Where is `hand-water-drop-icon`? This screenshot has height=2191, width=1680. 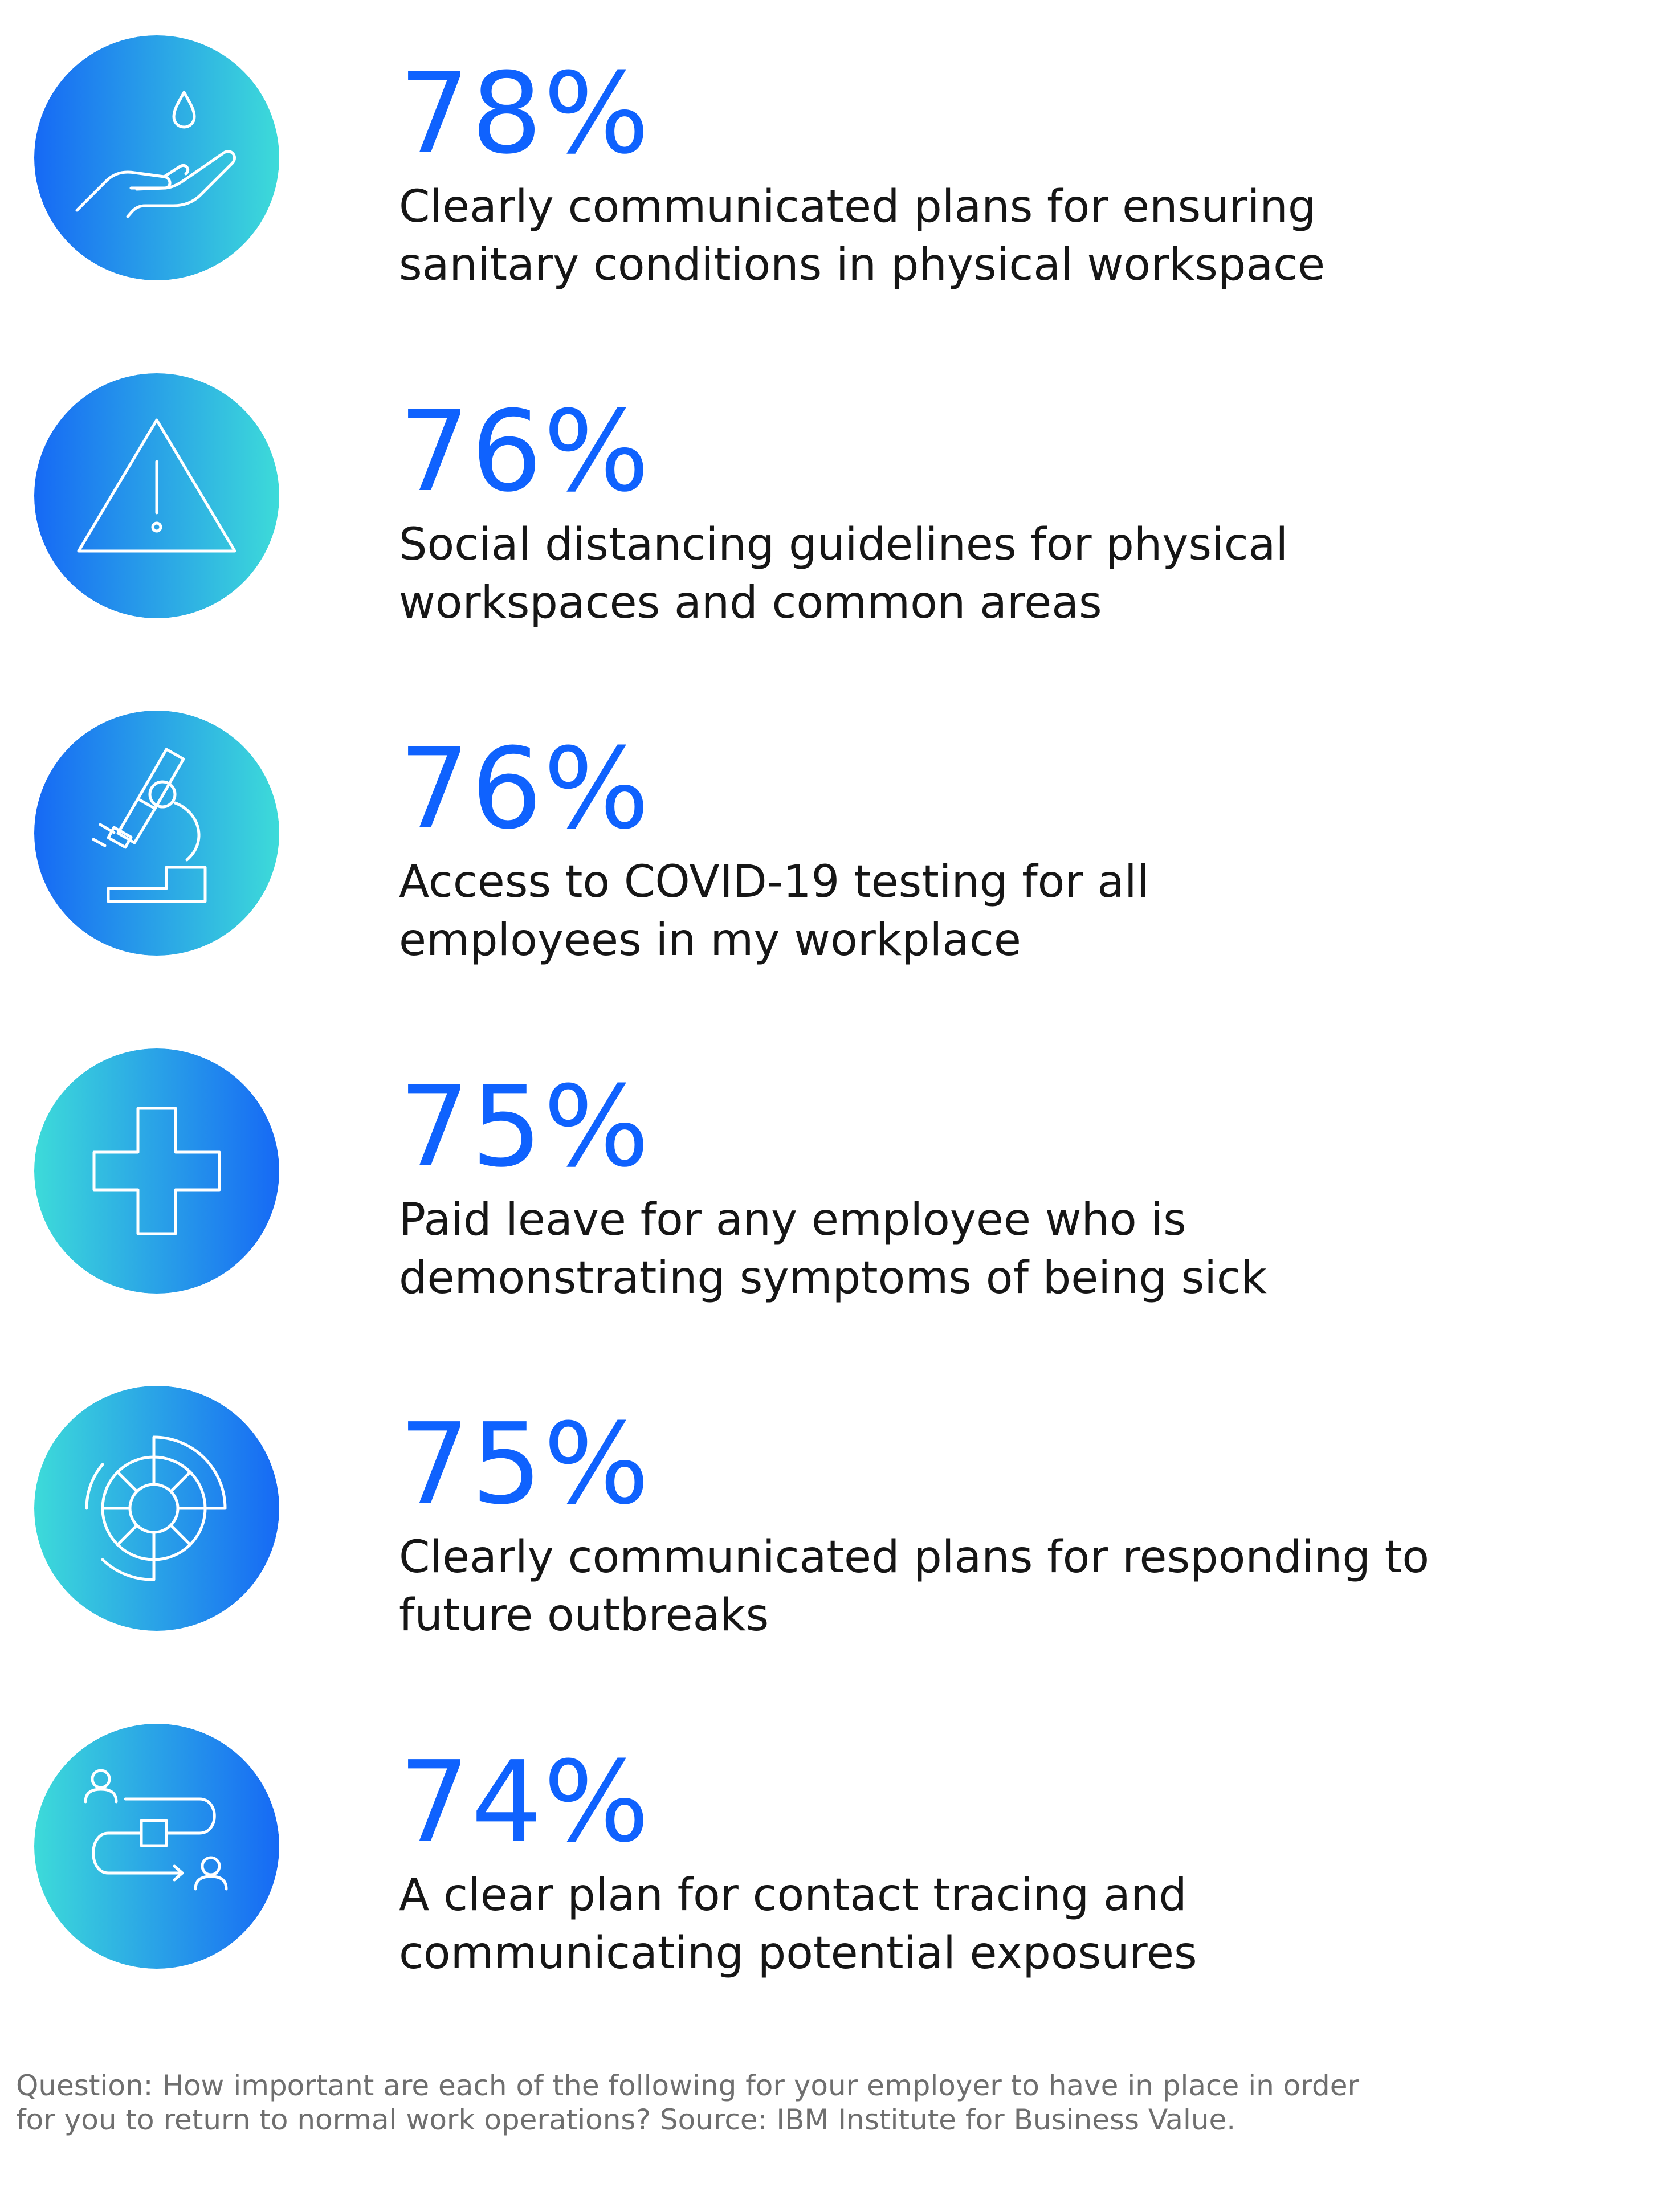 hand-water-drop-icon is located at coordinates (156, 157).